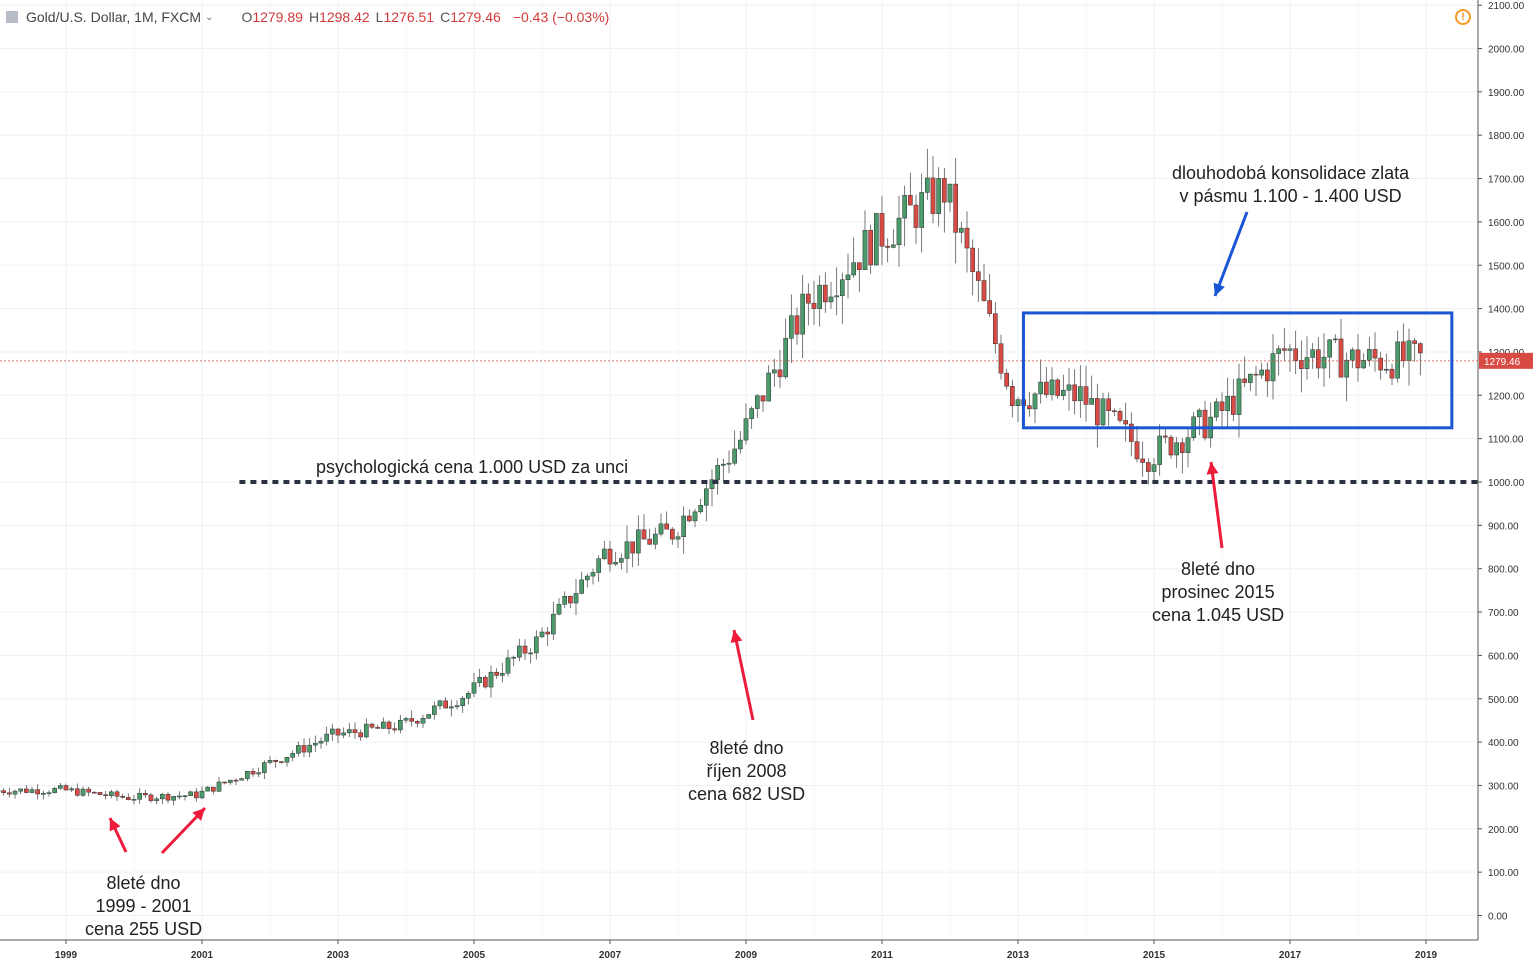 This screenshot has height=967, width=1536. What do you see at coordinates (1212, 468) in the screenshot?
I see `arrow-2015-head` at bounding box center [1212, 468].